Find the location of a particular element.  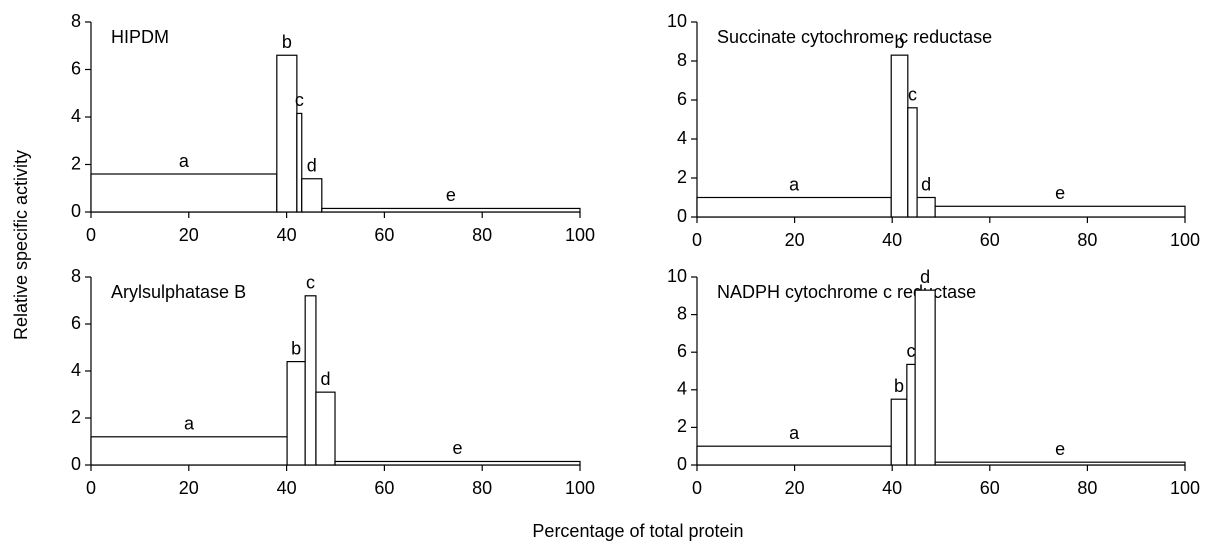

x-axis-label: Percentage of total protein is located at coordinates (637, 531).